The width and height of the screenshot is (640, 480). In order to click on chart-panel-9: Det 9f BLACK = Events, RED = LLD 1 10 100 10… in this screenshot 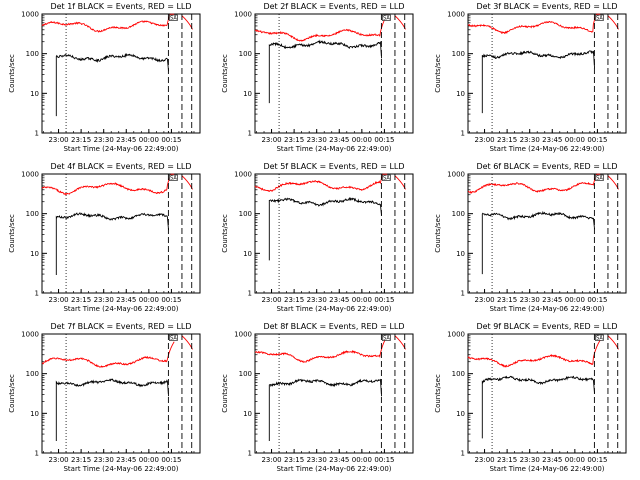, I will do `click(532, 400)`.